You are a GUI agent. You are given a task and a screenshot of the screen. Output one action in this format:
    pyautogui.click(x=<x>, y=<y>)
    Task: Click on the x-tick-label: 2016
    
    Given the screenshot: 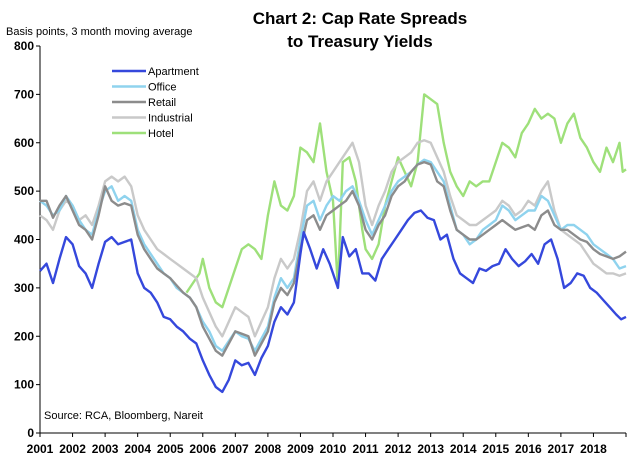 What is the action you would take?
    pyautogui.click(x=528, y=449)
    